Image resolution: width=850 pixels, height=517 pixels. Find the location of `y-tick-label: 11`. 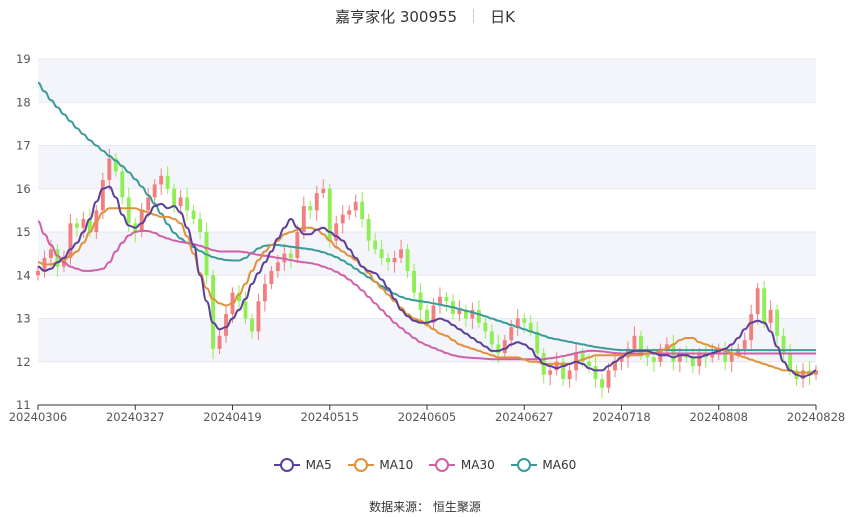

y-tick-label: 11 is located at coordinates (23, 405).